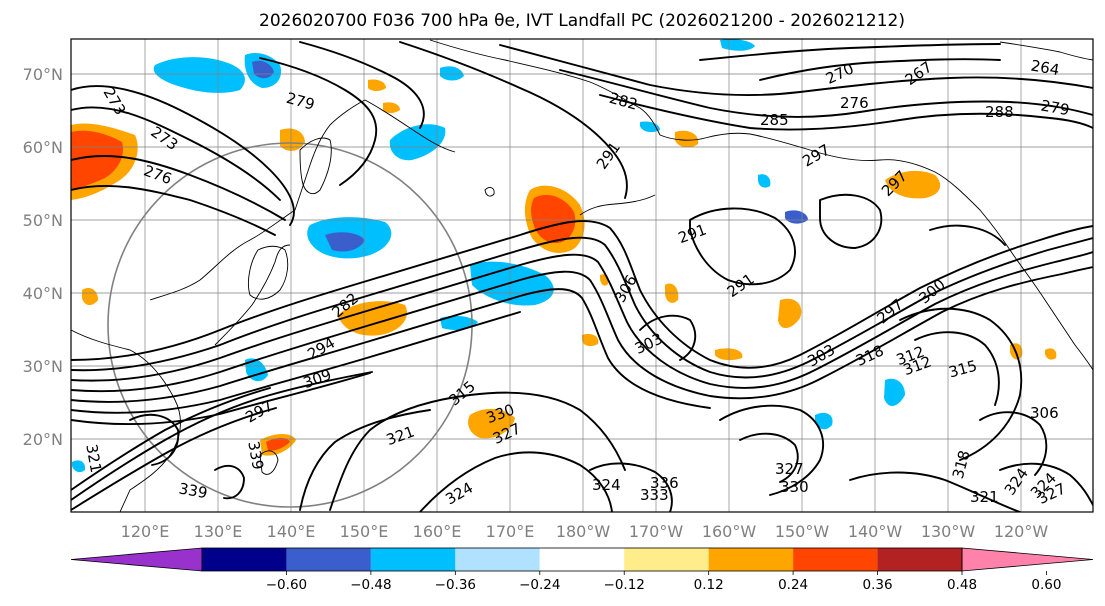  I want to click on lat-label: 30°N, so click(43, 366).